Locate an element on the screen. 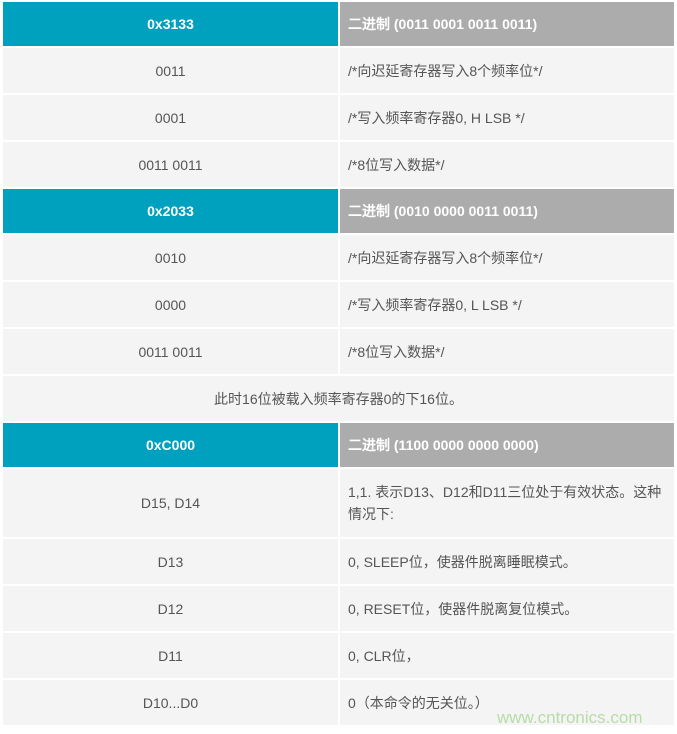  section-header: 0xC000 二进制 (1100 0000 0000 0000) is located at coordinates (338, 445).